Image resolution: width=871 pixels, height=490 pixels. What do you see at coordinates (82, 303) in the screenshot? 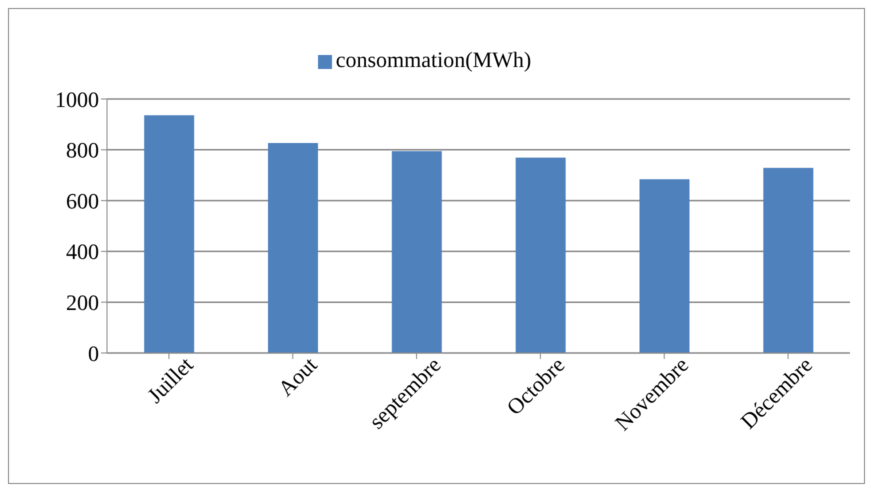
I see `y-tick-label: 200` at bounding box center [82, 303].